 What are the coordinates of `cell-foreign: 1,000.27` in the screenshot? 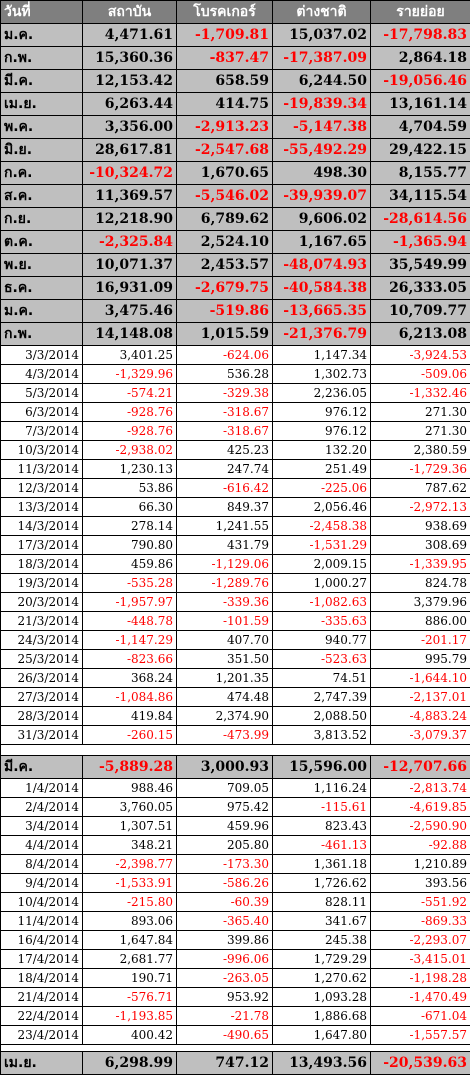 It's located at (322, 583).